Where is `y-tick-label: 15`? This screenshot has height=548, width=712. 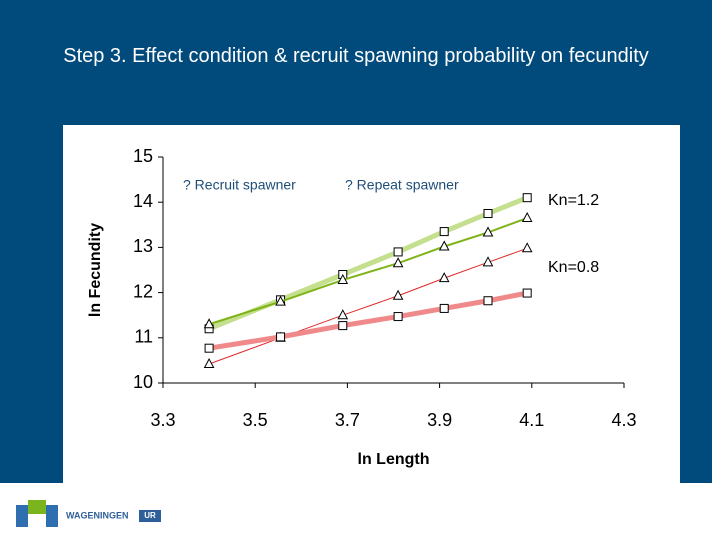 y-tick-label: 15 is located at coordinates (143, 156).